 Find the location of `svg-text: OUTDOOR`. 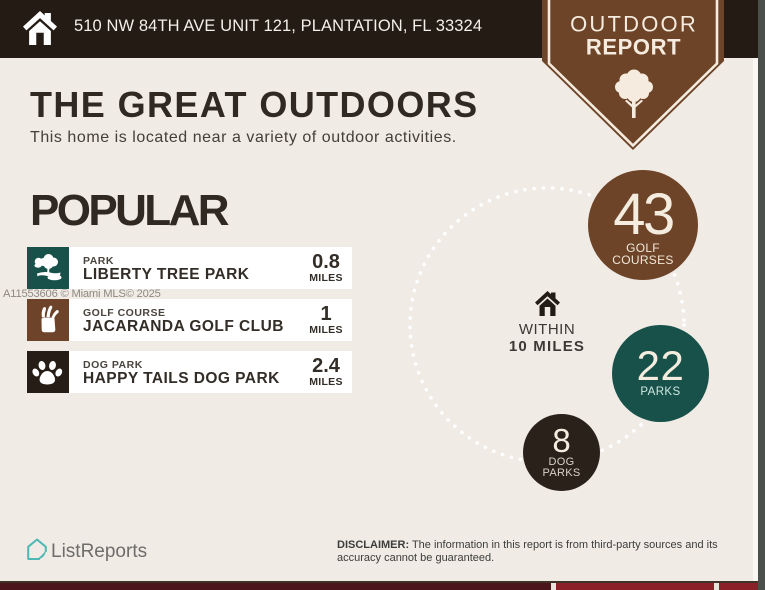

svg-text: OUTDOOR is located at coordinates (634, 24).